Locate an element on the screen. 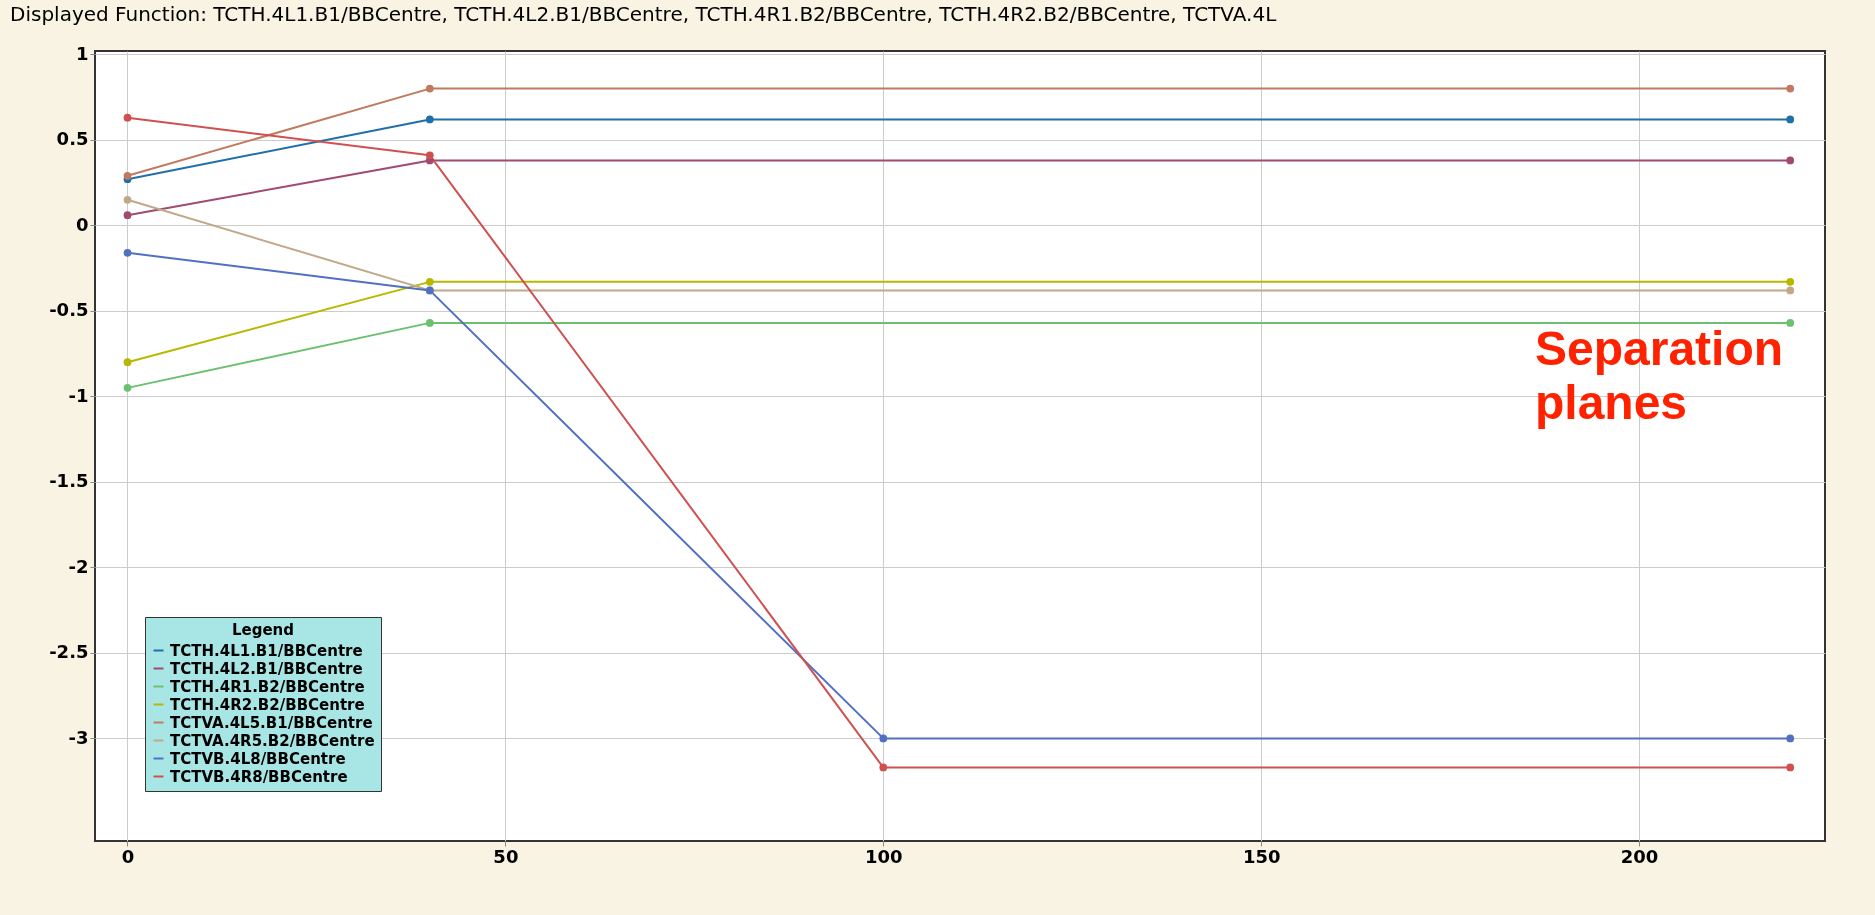 This screenshot has height=915, width=1875. annotation: Separation planes is located at coordinates (1659, 375).